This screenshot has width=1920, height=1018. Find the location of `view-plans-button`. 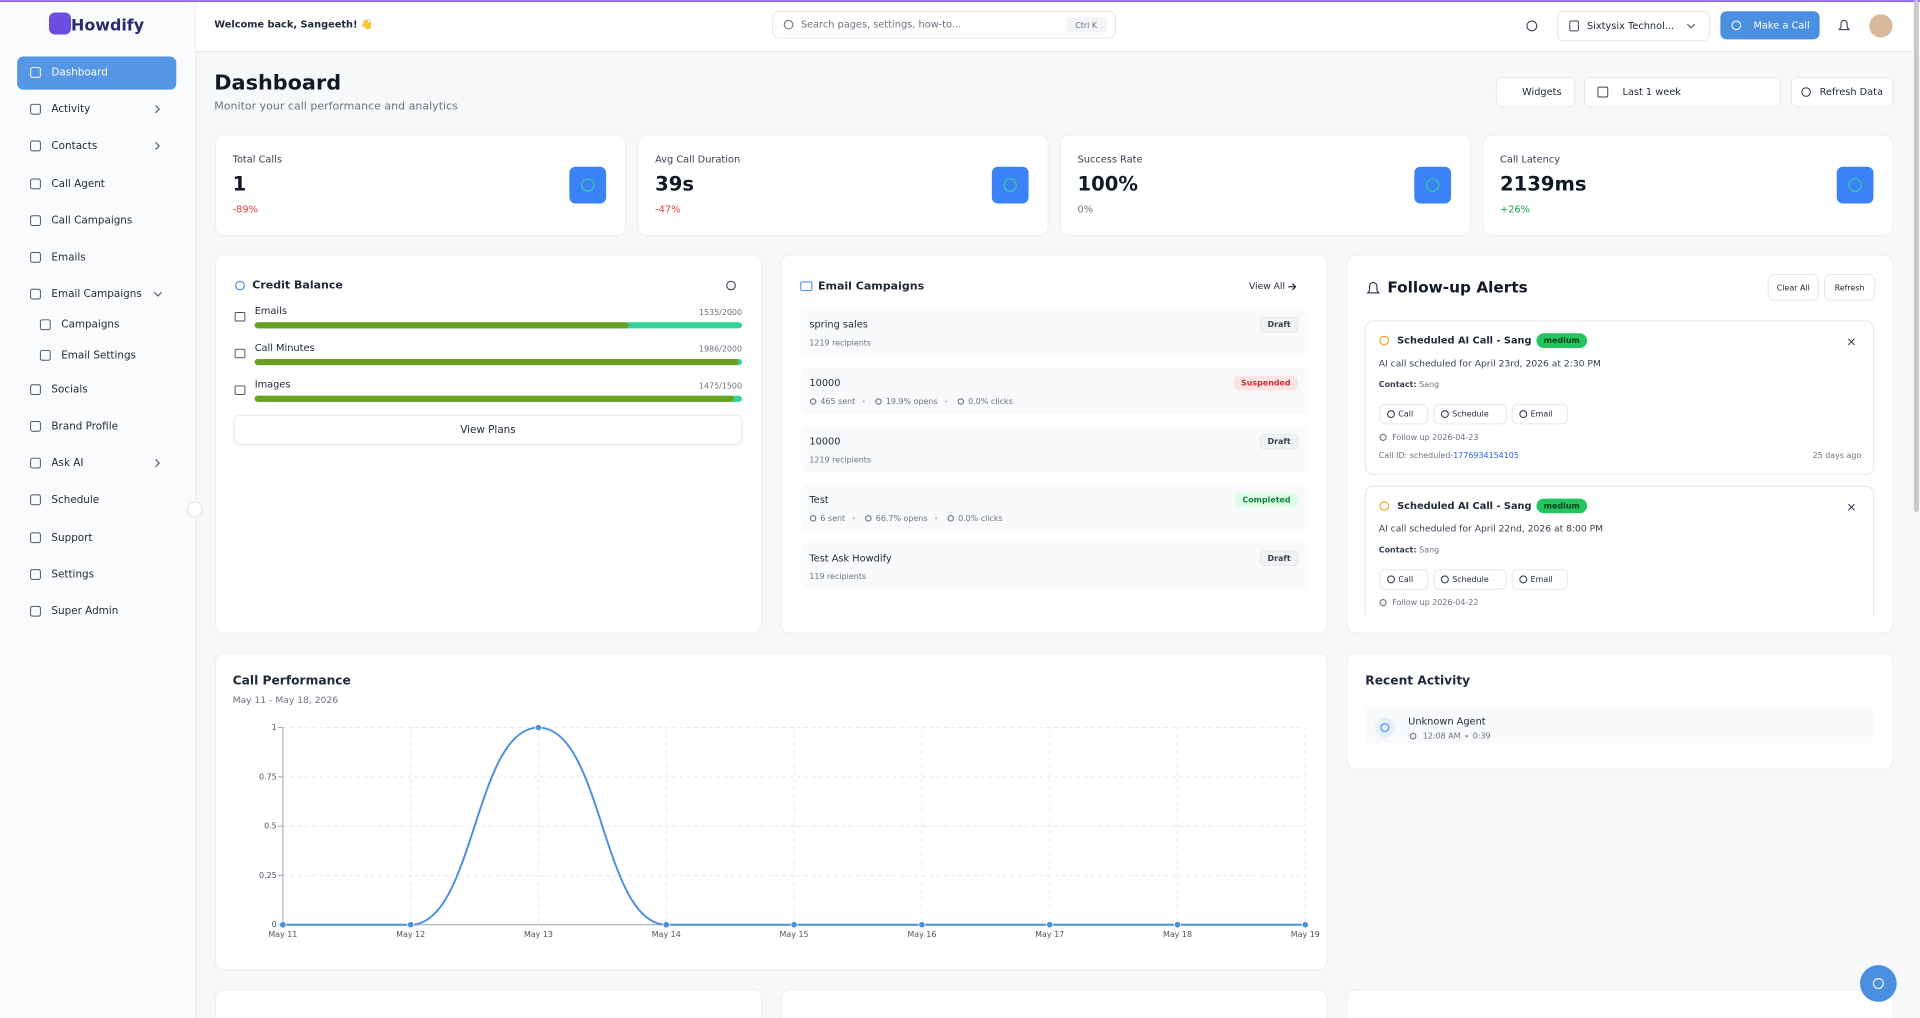

view-plans-button is located at coordinates (488, 430).